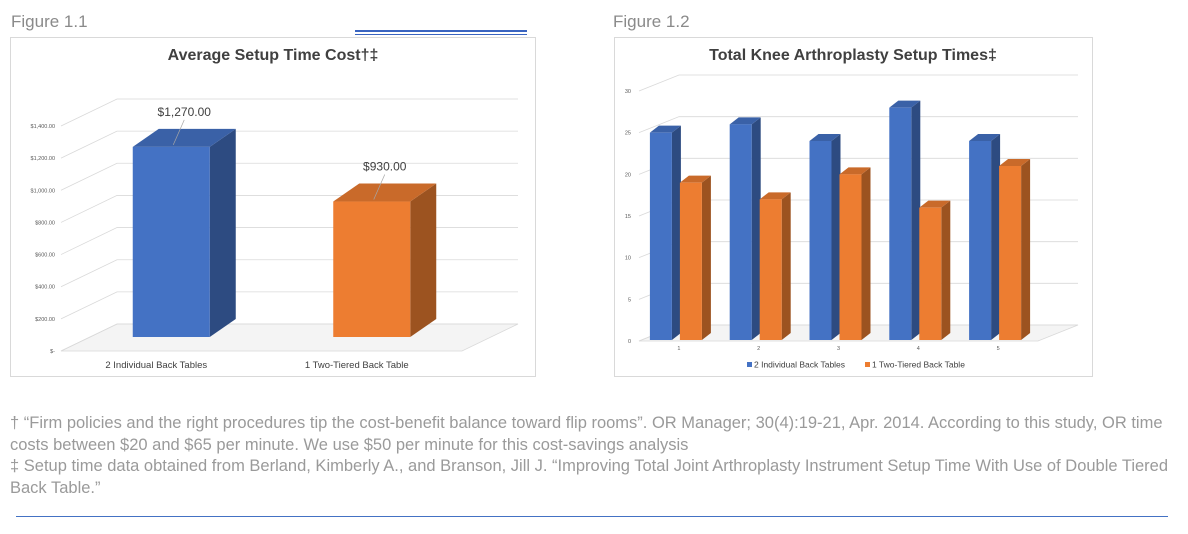  What do you see at coordinates (45, 288) in the screenshot?
I see `chart-1-y-tick-label: $400.00` at bounding box center [45, 288].